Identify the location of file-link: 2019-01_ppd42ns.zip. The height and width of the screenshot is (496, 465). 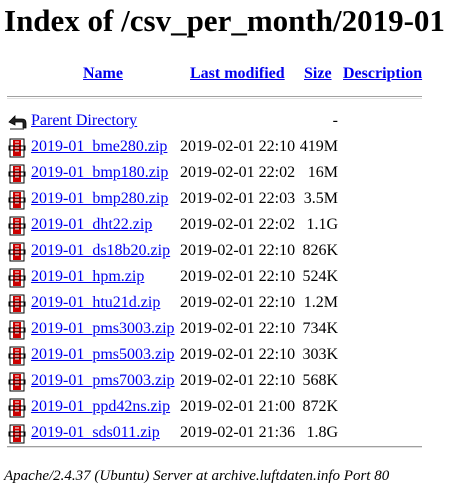
(101, 406).